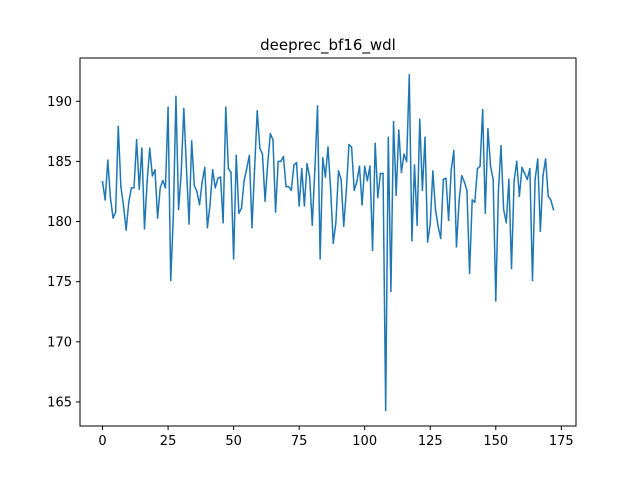 The width and height of the screenshot is (640, 480). I want to click on y-axis: 165 170 175 180 185 190, so click(63, 252).